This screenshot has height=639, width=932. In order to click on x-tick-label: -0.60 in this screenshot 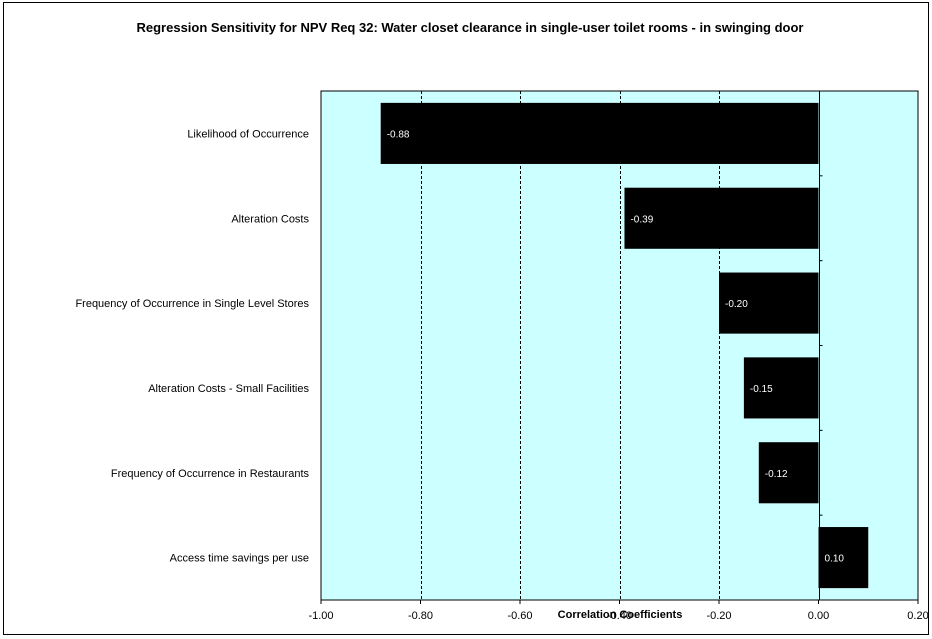, I will do `click(519, 616)`.